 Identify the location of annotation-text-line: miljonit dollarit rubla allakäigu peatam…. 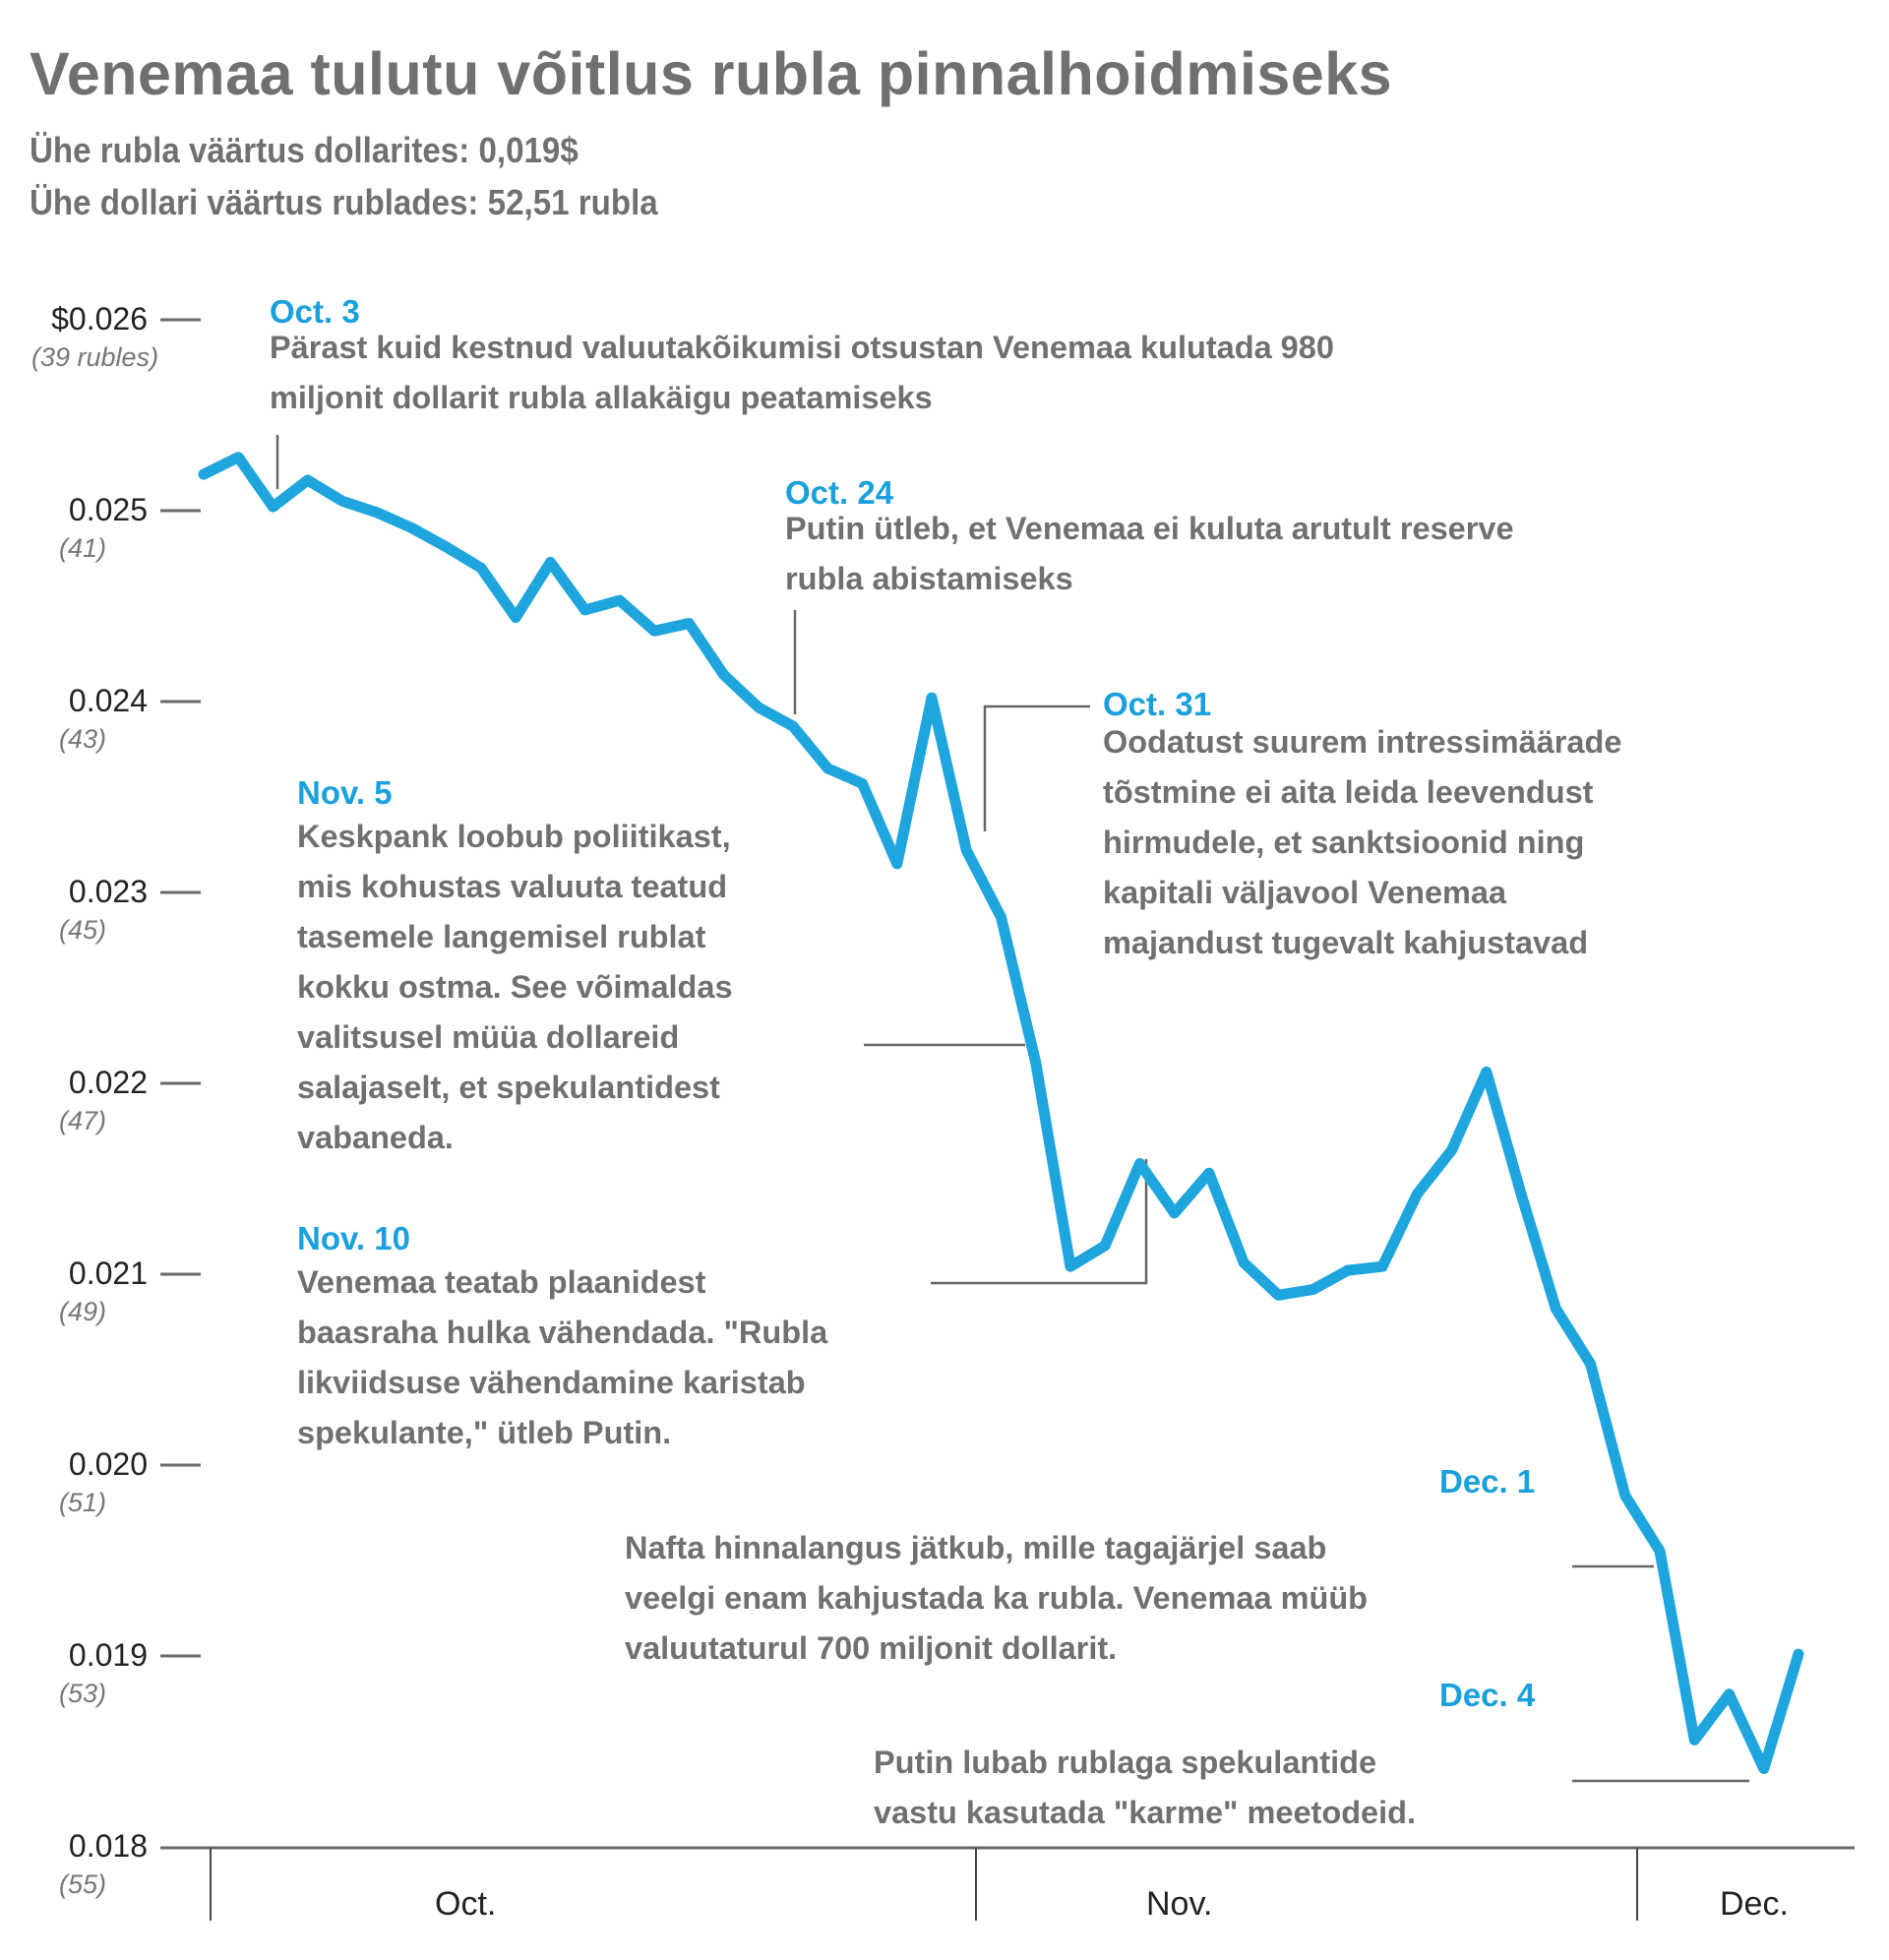
(601, 397).